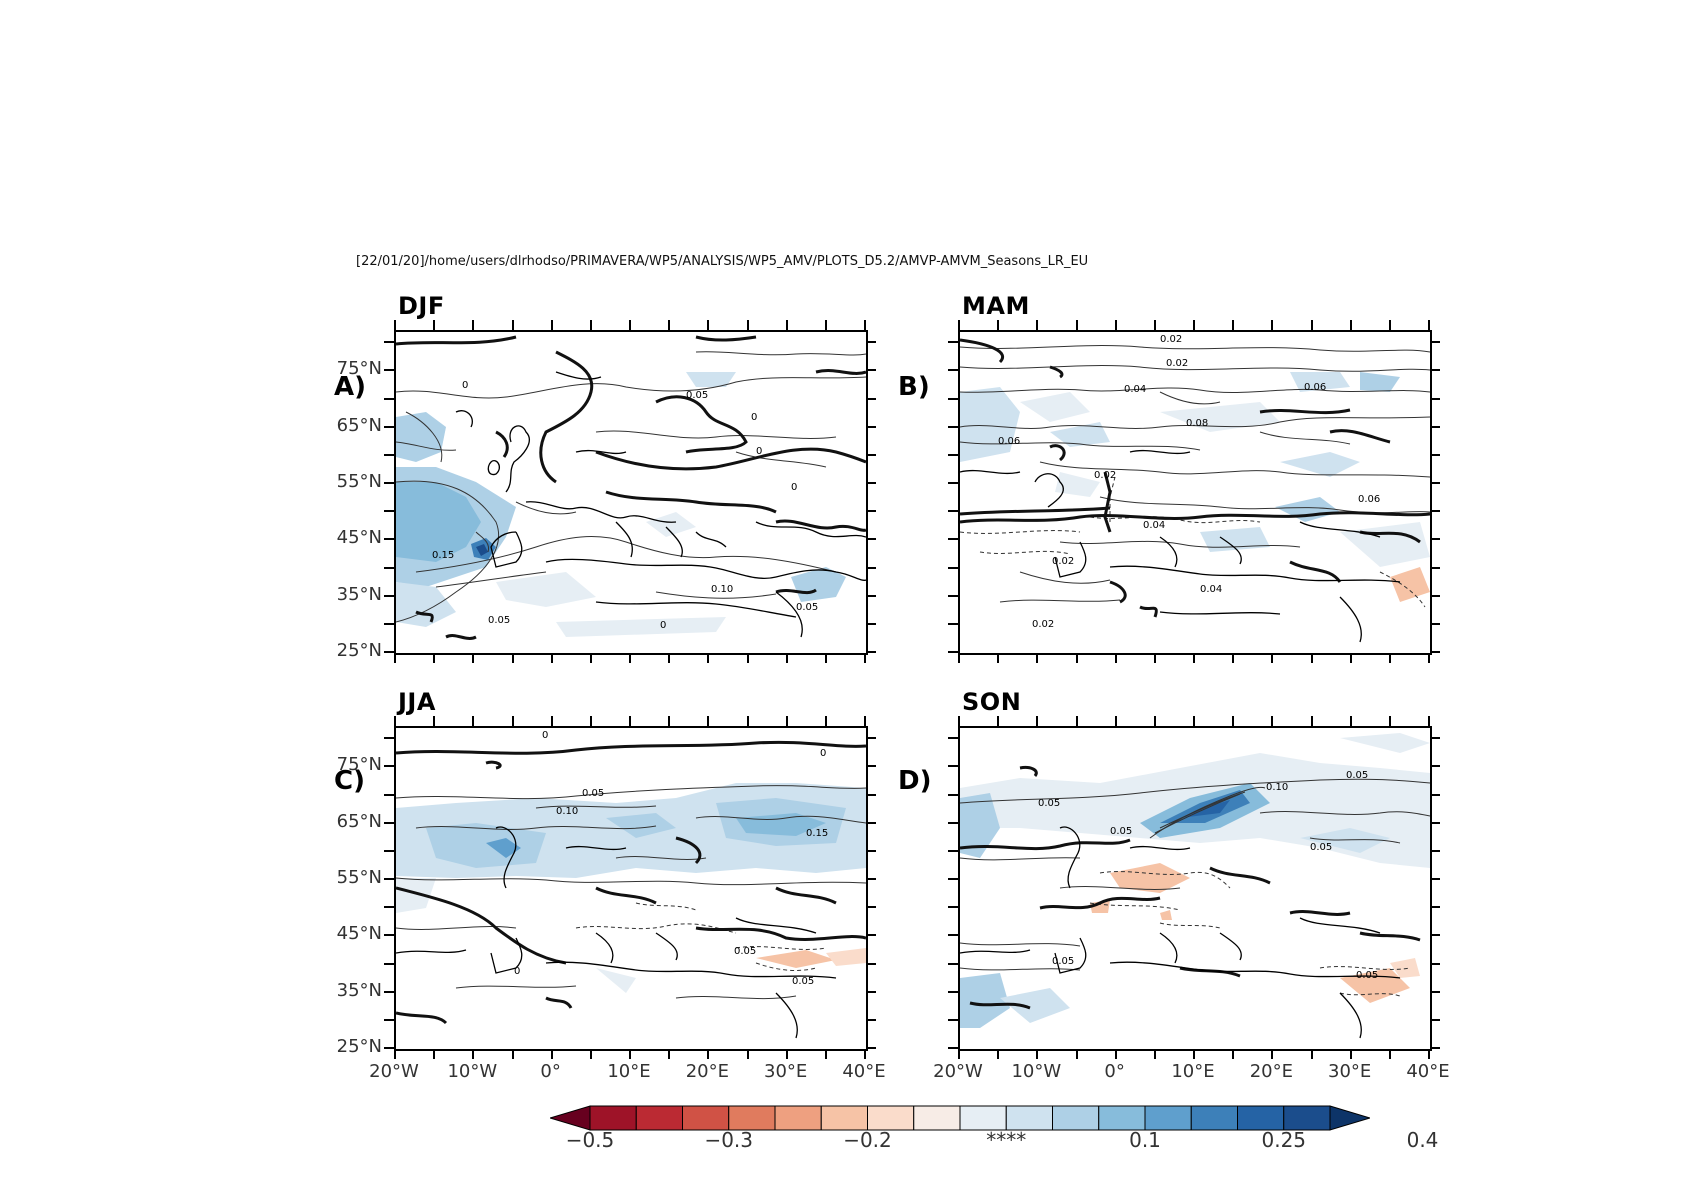 The width and height of the screenshot is (1684, 1190). What do you see at coordinates (359, 934) in the screenshot?
I see `lat-label: 45°N` at bounding box center [359, 934].